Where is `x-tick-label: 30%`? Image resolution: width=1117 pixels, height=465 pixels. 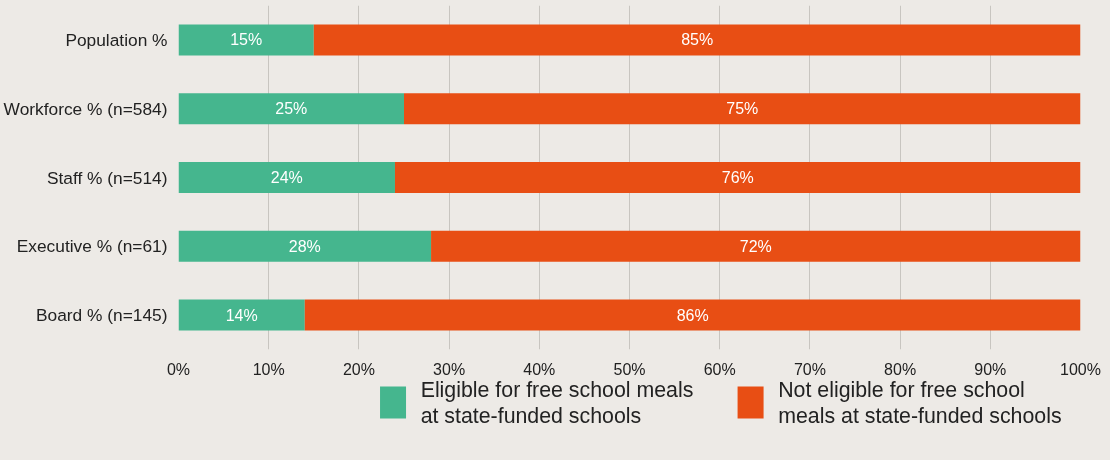 x-tick-label: 30% is located at coordinates (449, 369).